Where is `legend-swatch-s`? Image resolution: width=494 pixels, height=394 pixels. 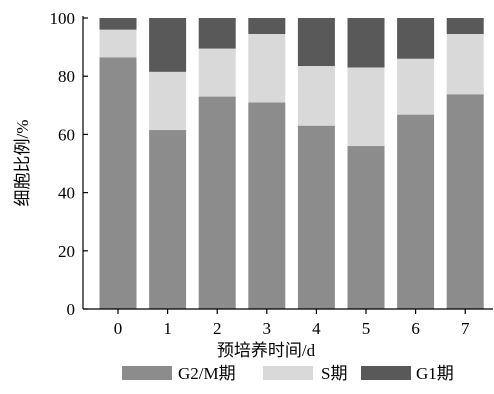 legend-swatch-s is located at coordinates (288, 373).